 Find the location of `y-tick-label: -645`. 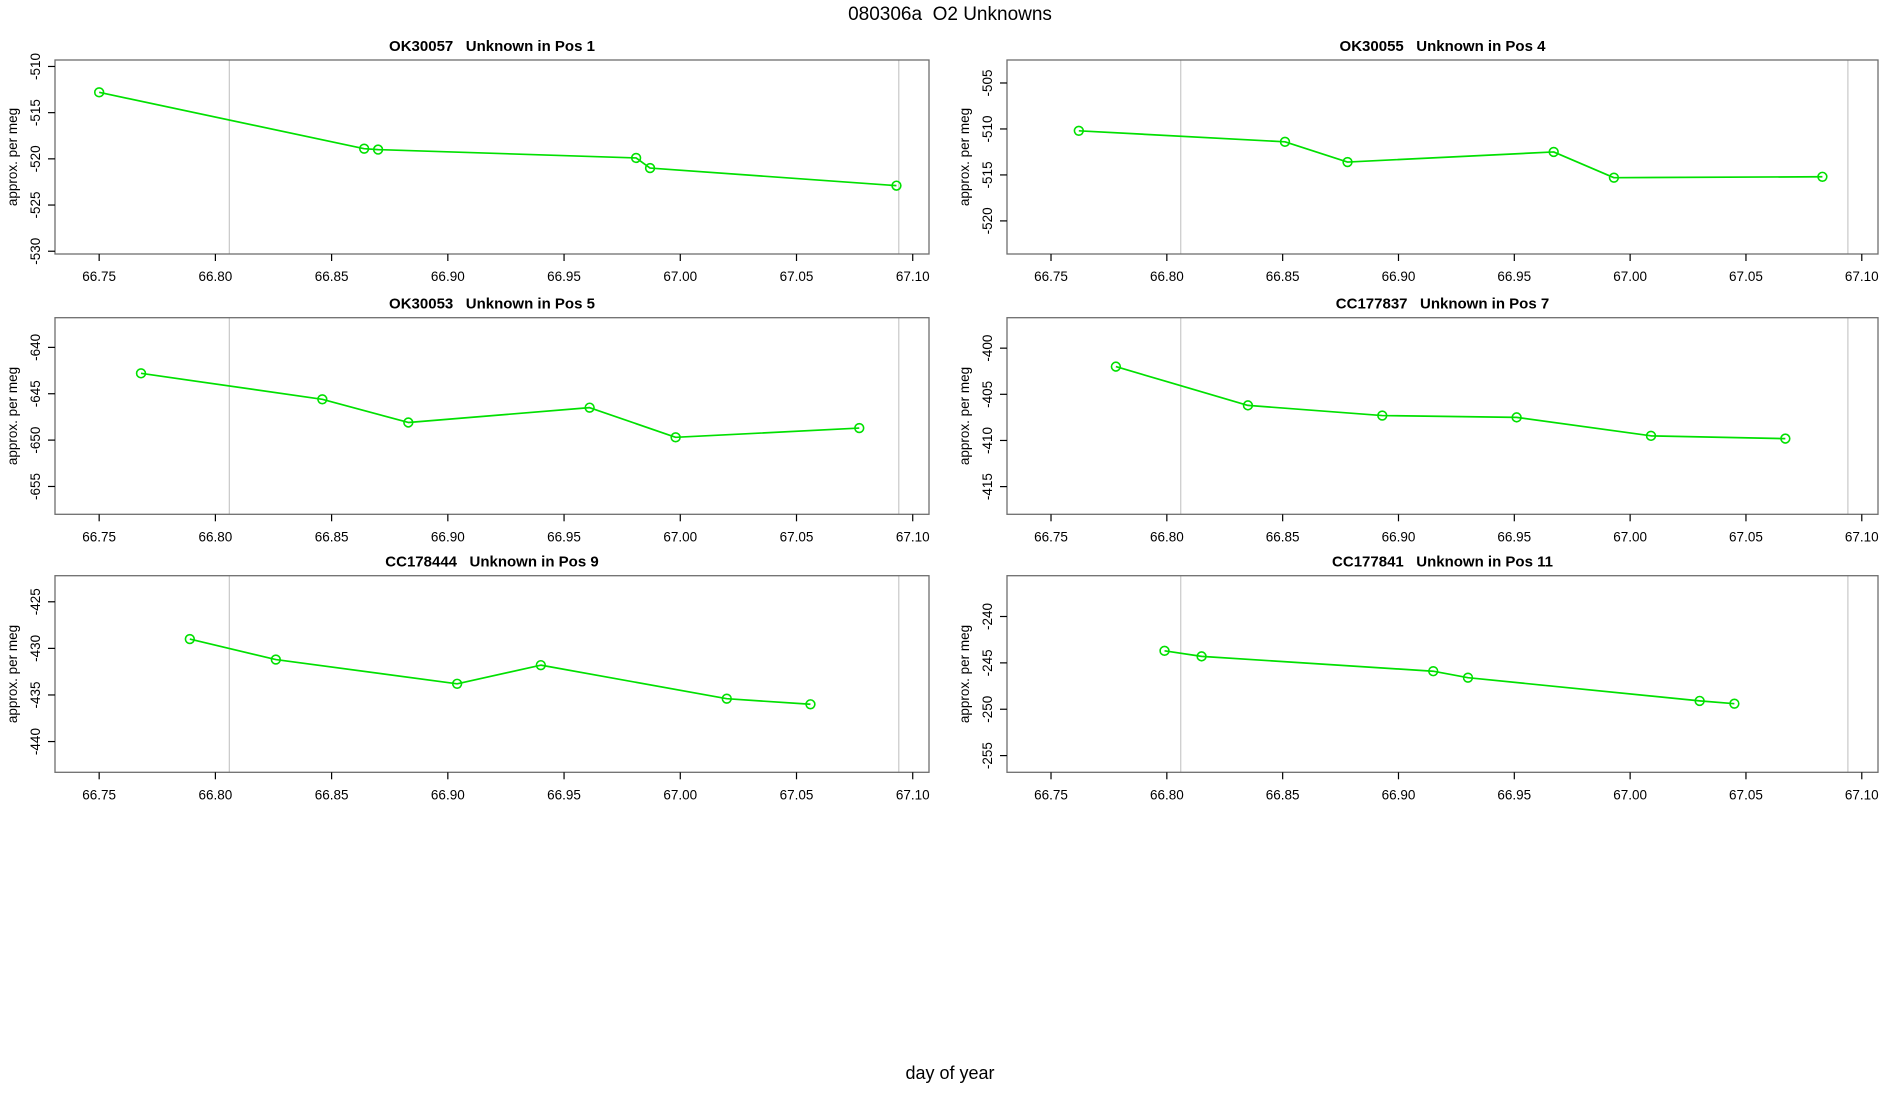

y-tick-label: -645 is located at coordinates (35, 393).